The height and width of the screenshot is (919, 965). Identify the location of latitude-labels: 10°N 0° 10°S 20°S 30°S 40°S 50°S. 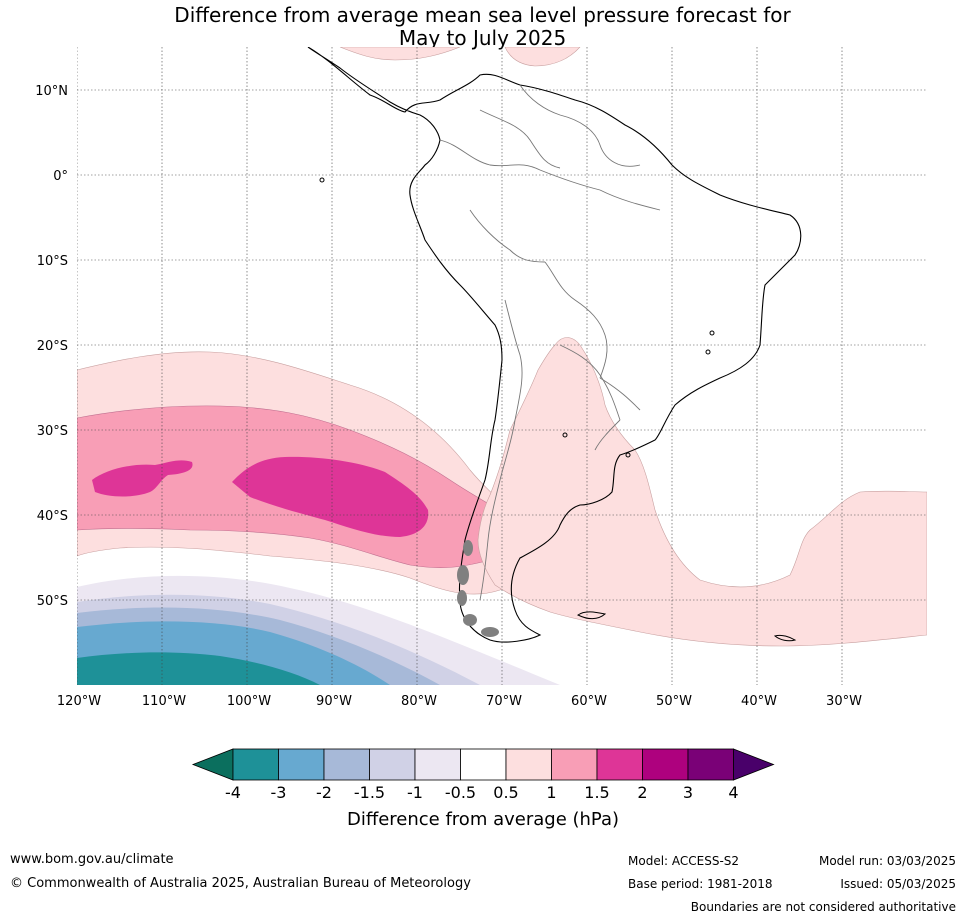
(51, 346).